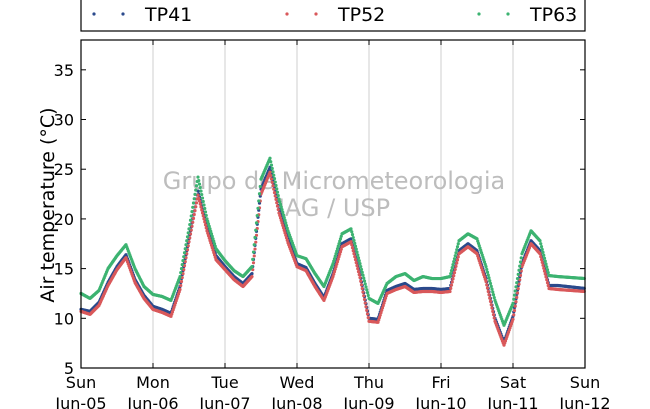  What do you see at coordinates (333, 16) in the screenshot?
I see `legend-box` at bounding box center [333, 16].